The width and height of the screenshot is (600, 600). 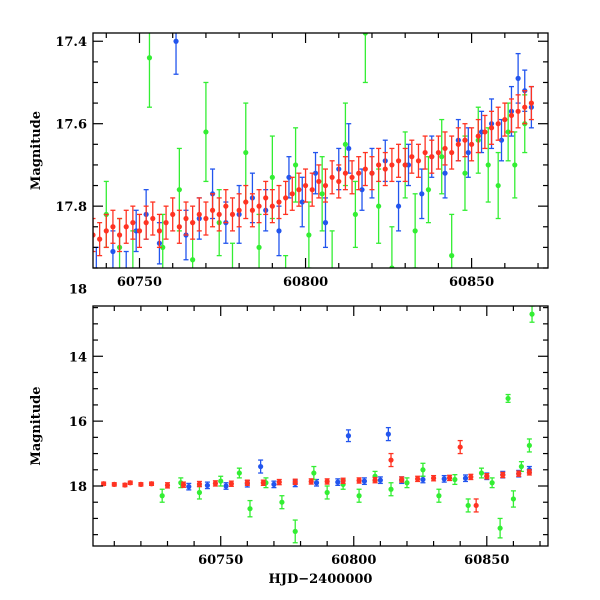 What do you see at coordinates (78, 357) in the screenshot?
I see `y-tick-label: 14` at bounding box center [78, 357].